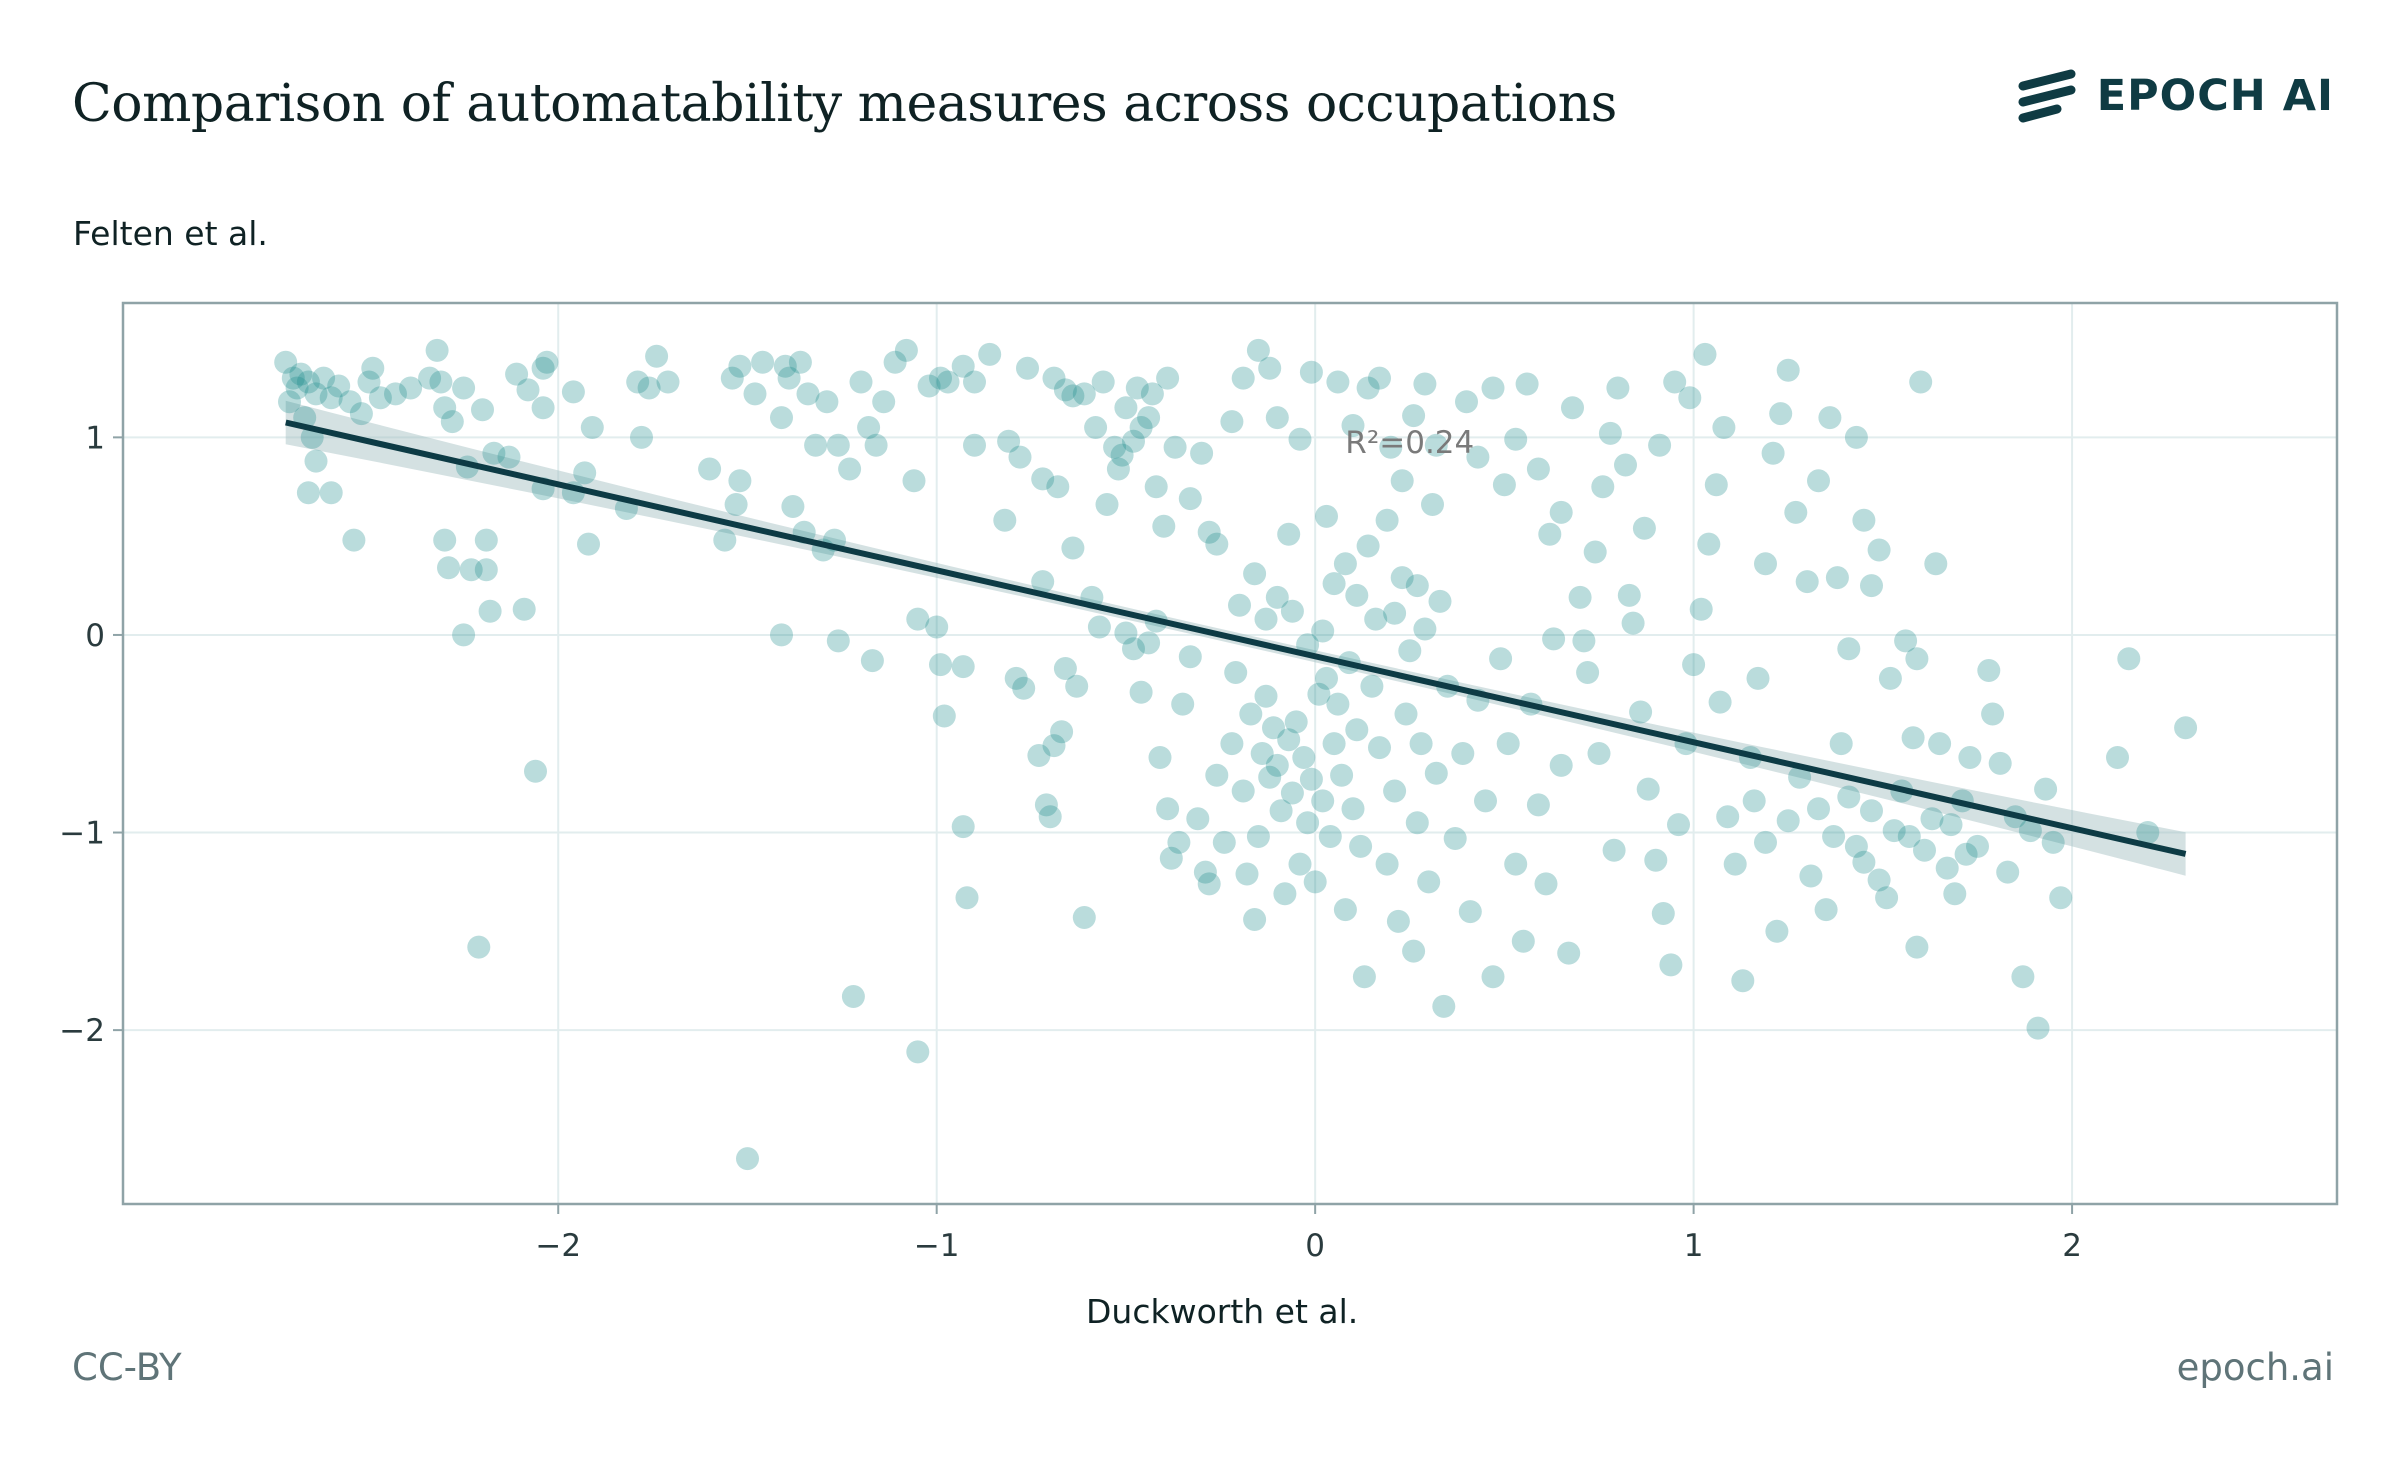 The height and width of the screenshot is (1467, 2400). What do you see at coordinates (2255, 1367) in the screenshot?
I see `site-link: epoch.ai` at bounding box center [2255, 1367].